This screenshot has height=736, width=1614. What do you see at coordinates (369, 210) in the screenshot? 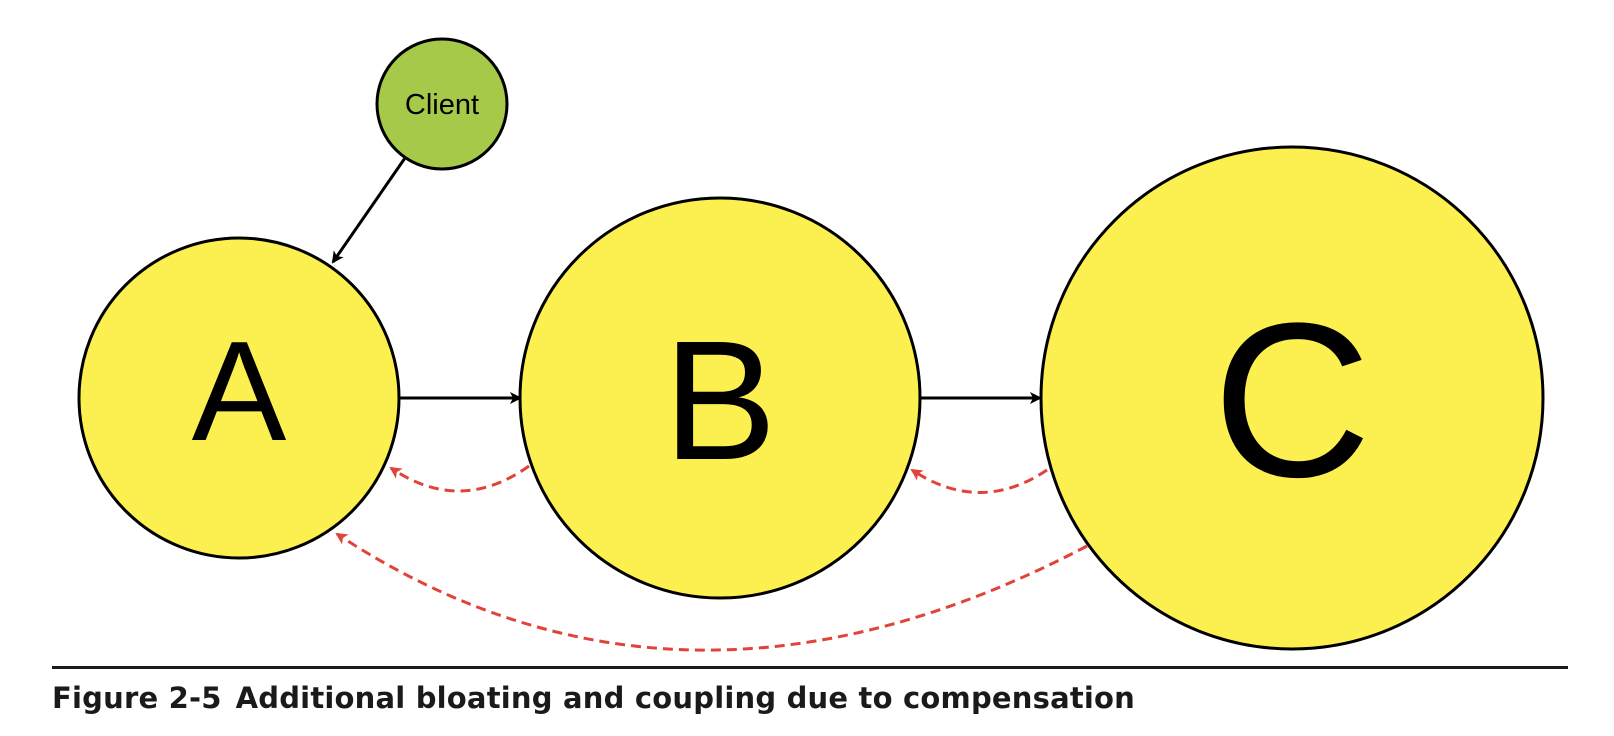
I see `edge-client-to-a` at bounding box center [369, 210].